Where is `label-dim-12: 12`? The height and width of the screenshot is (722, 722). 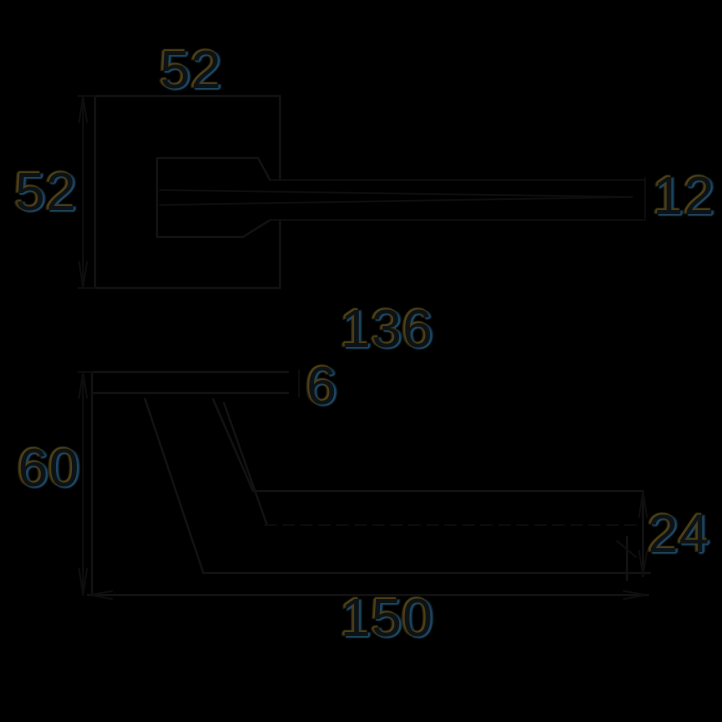 label-dim-12: 12 is located at coordinates (684, 196).